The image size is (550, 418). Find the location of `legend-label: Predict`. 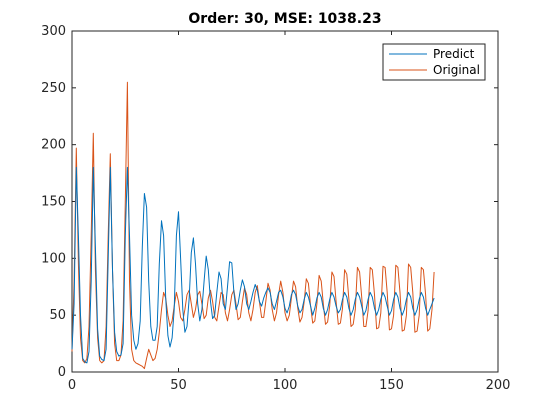

legend-label: Predict is located at coordinates (454, 54).